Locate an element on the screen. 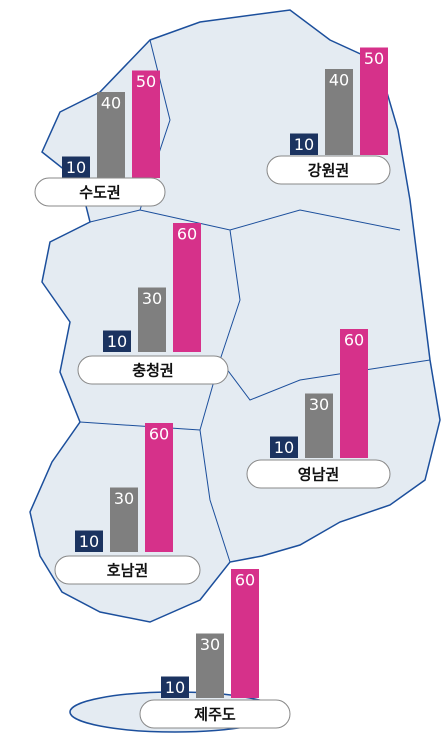  region-label: 강원권 is located at coordinates (328, 171).